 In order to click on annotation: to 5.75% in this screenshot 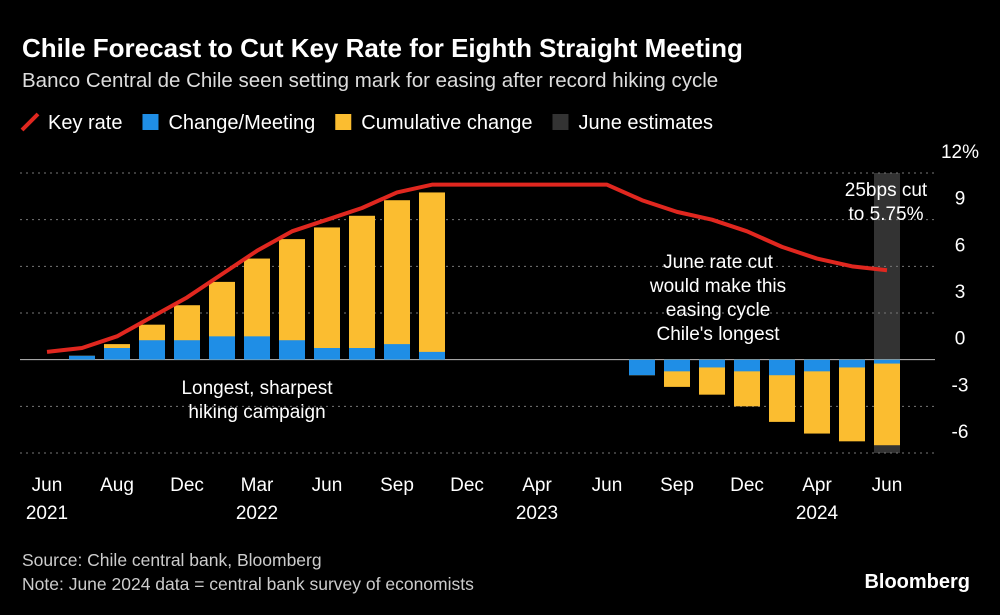, I will do `click(886, 214)`.